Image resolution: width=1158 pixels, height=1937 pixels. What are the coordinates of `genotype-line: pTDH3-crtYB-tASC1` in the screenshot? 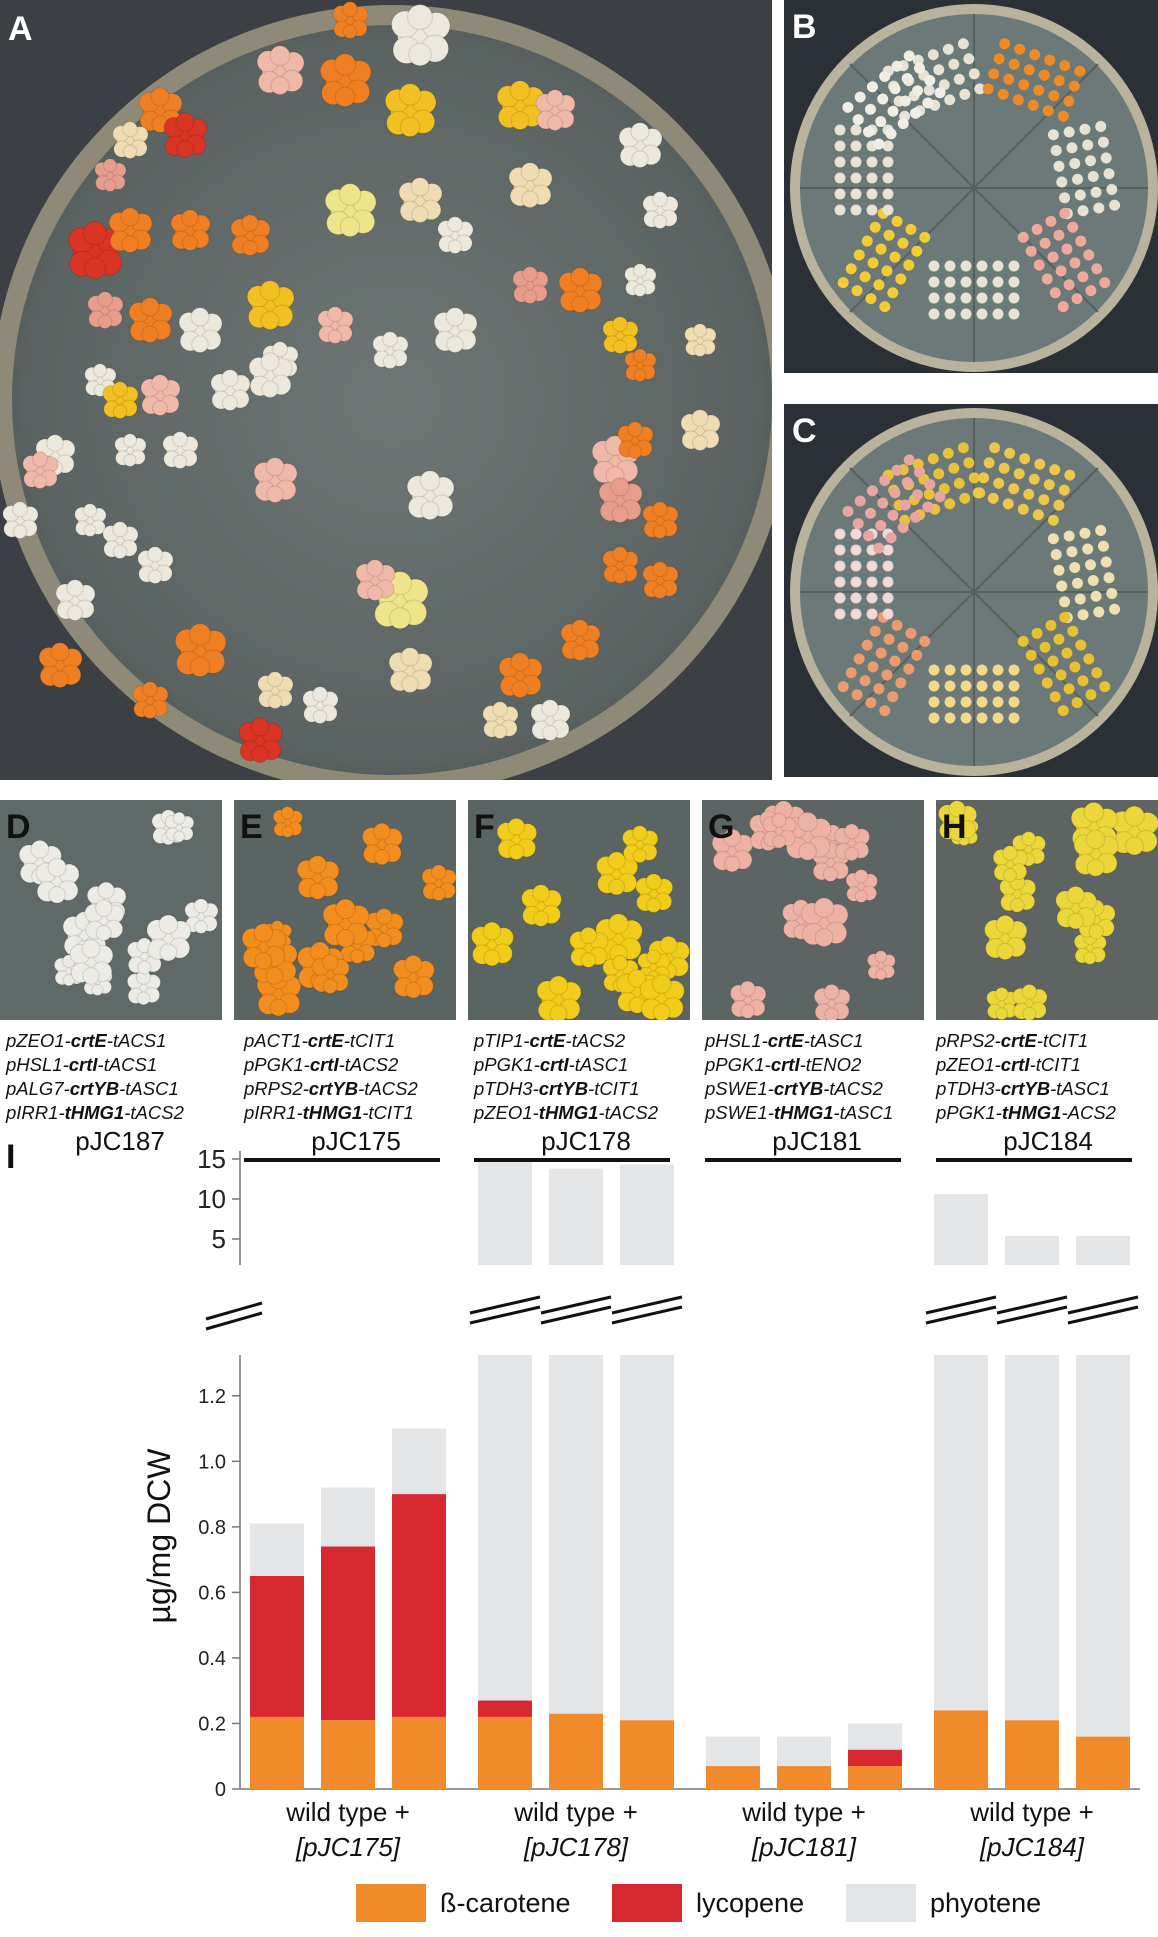 It's located at (1023, 1088).